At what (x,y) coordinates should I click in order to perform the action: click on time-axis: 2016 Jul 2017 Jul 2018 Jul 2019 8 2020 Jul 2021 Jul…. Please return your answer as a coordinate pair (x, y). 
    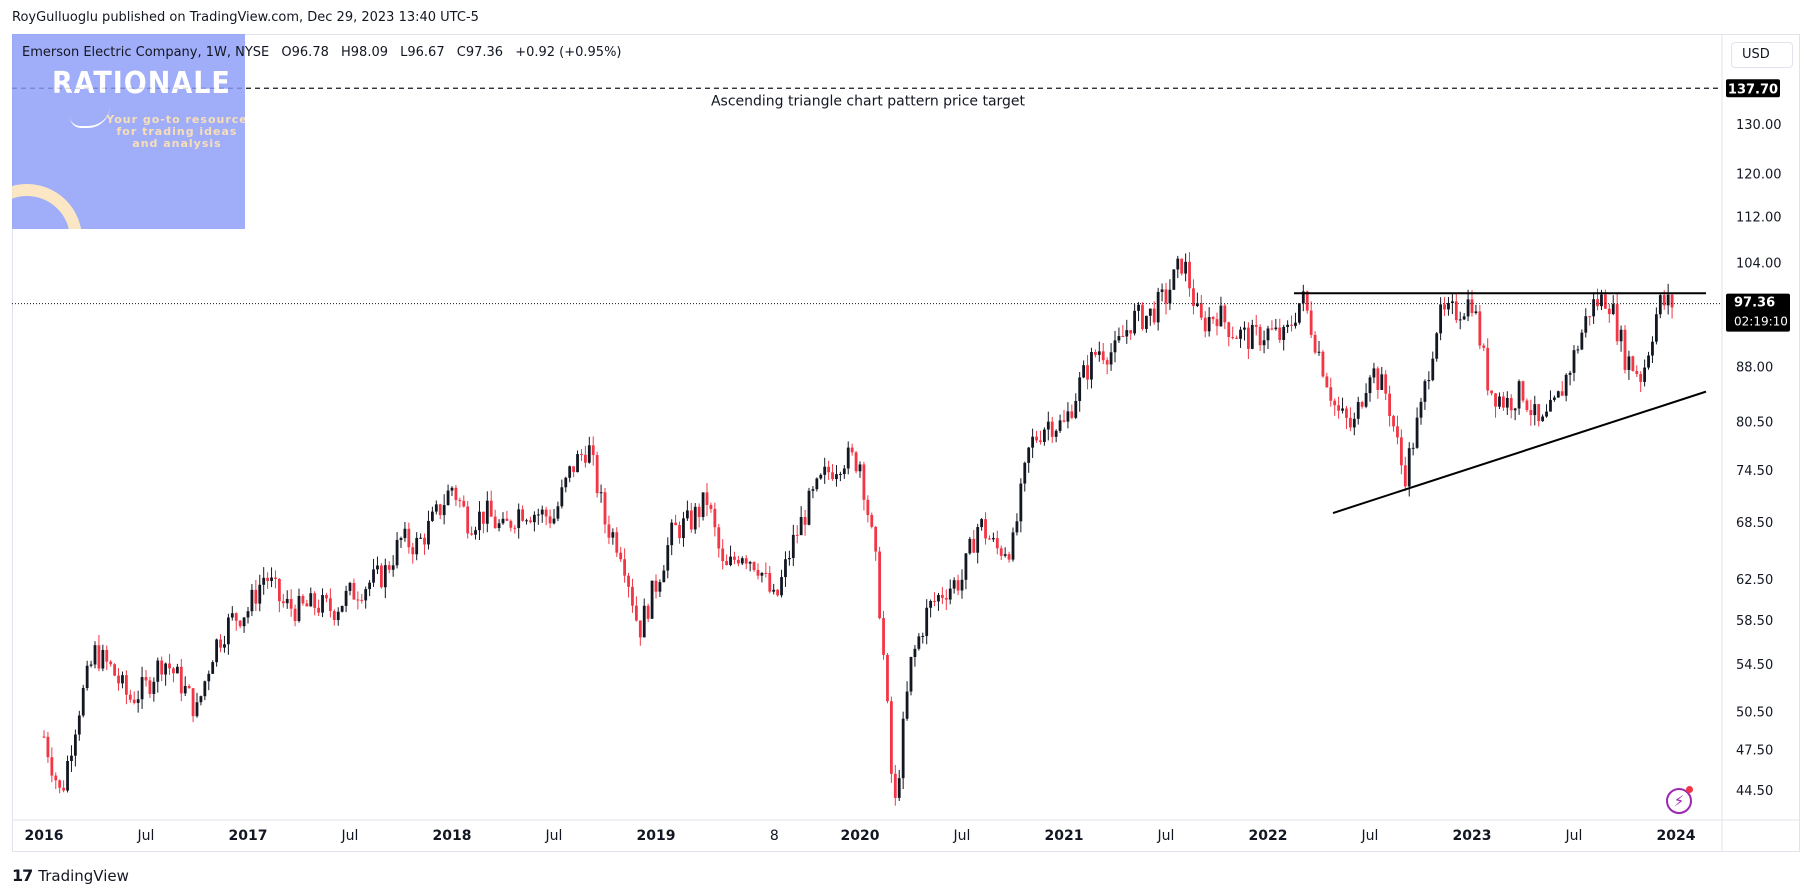
    Looking at the image, I should click on (860, 836).